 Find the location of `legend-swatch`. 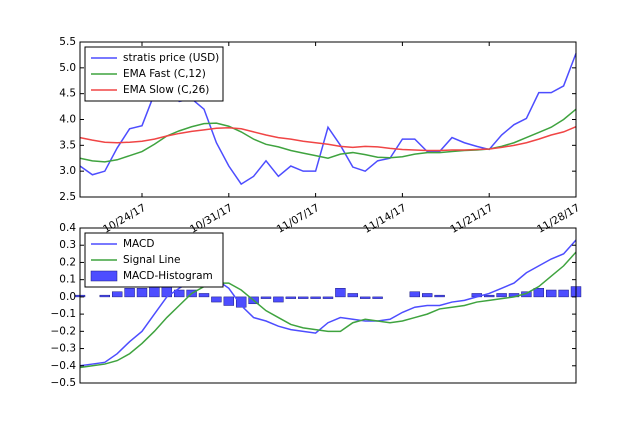

legend-swatch is located at coordinates (104, 276).